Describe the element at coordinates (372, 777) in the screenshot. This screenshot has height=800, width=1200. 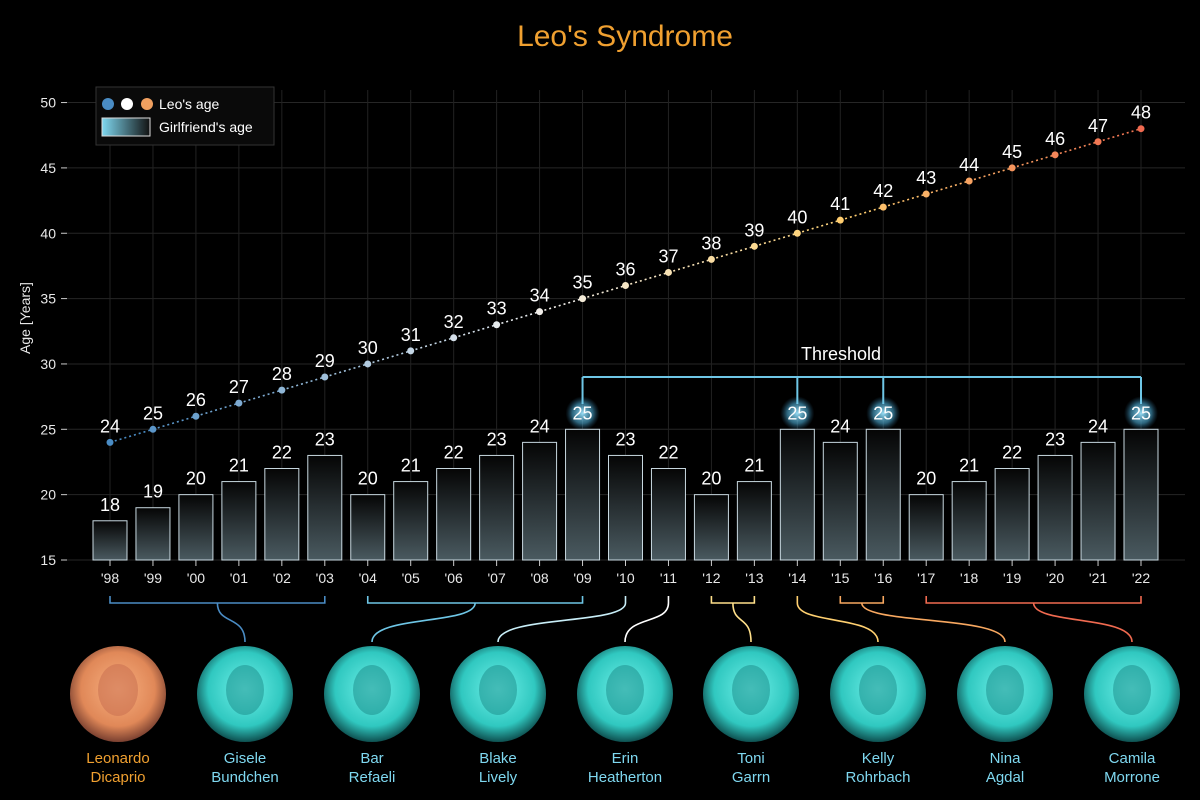
I see `girlfriend-last-name: Refaeli` at that location.